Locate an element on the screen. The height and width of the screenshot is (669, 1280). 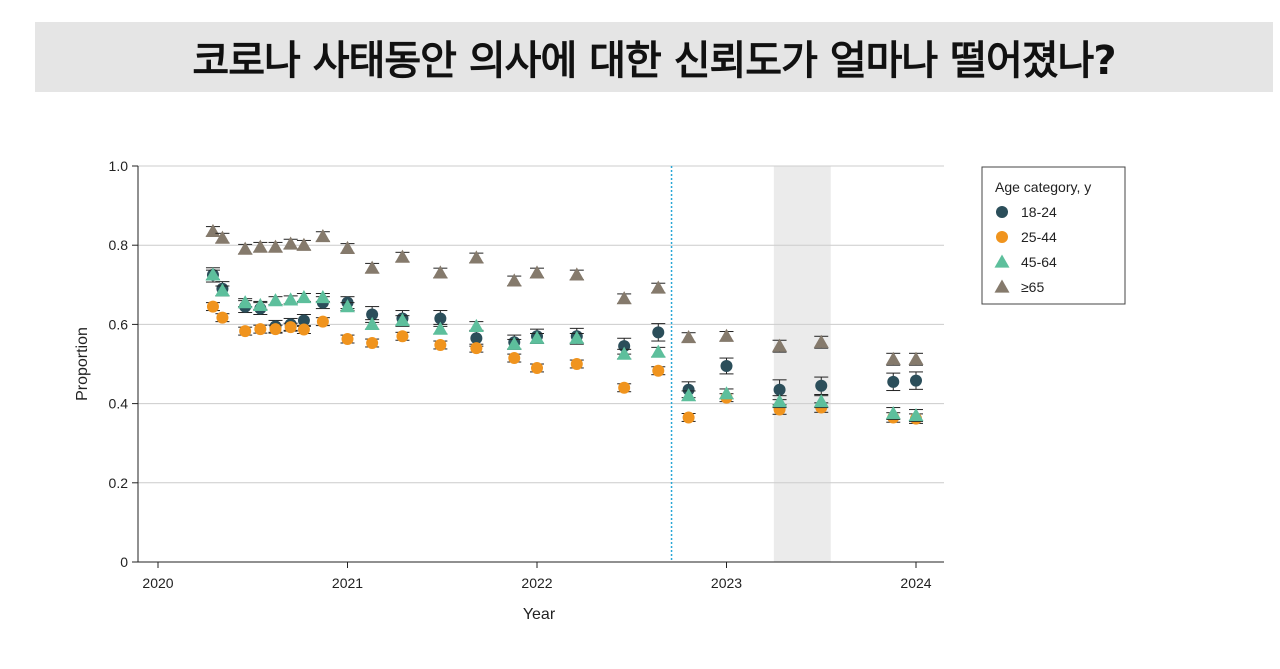
x-tick-label: 2021 is located at coordinates (347, 583).